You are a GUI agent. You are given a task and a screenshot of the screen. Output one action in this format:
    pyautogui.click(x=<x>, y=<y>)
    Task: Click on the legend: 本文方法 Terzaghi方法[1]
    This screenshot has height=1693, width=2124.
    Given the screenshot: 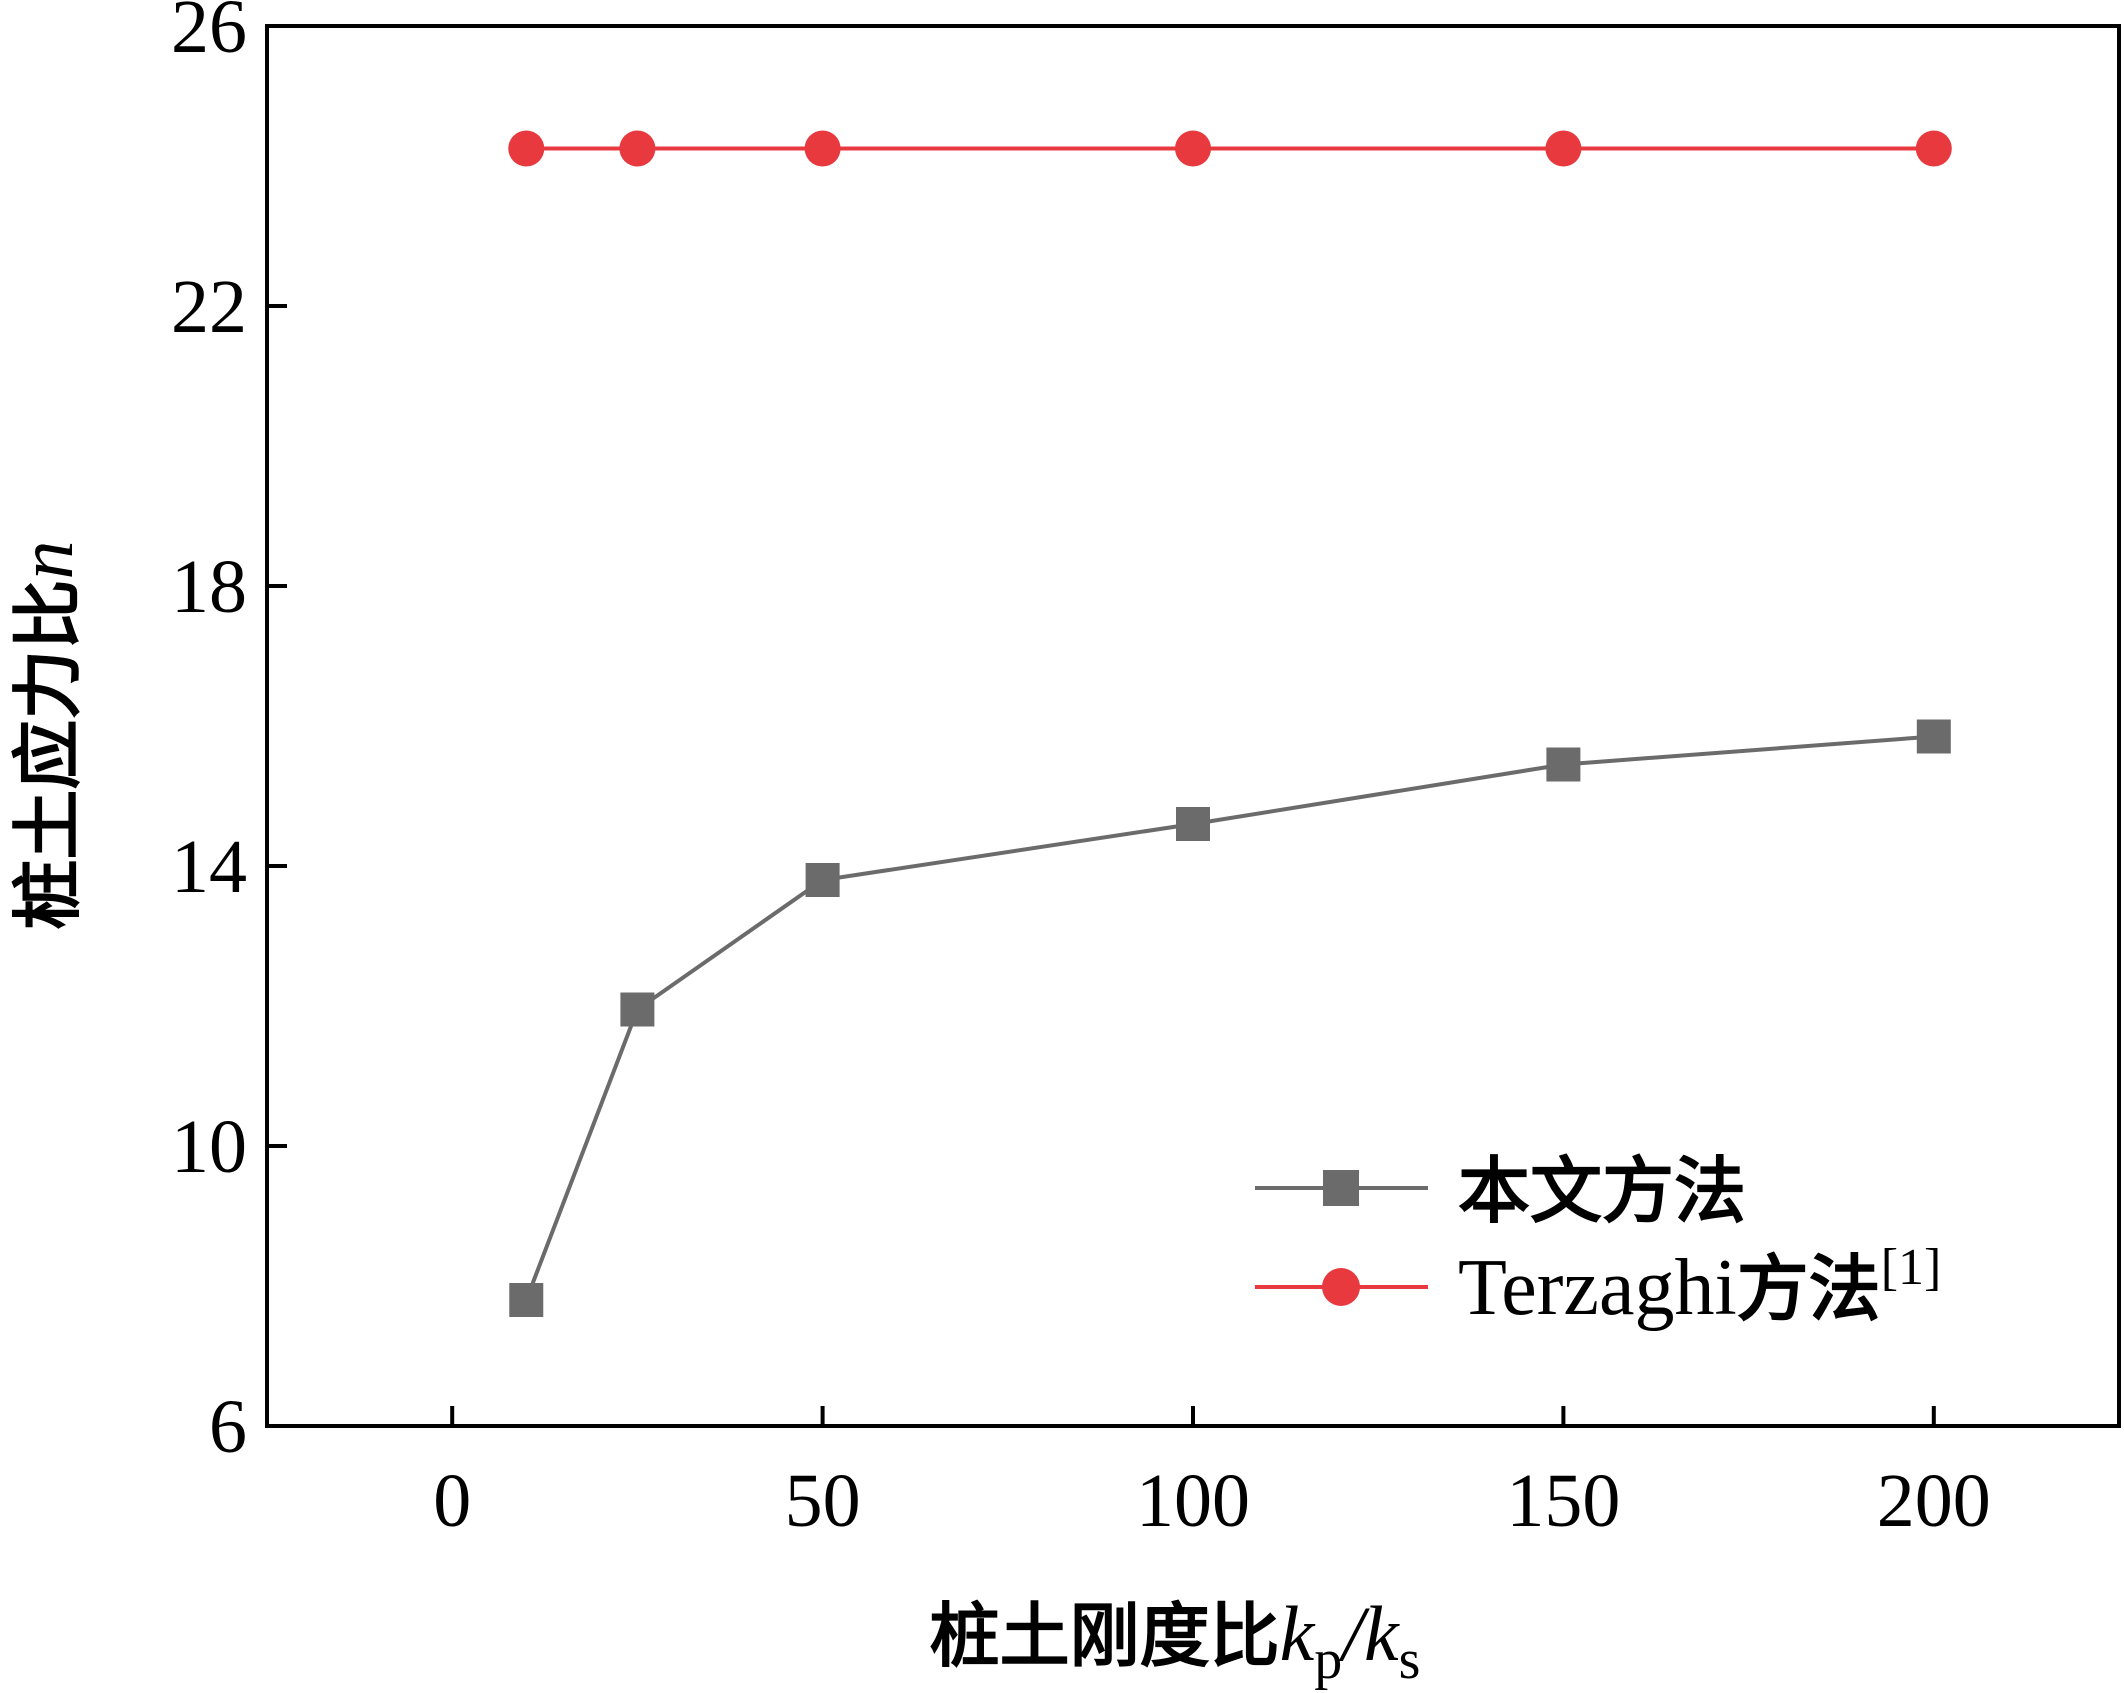 What is the action you would take?
    pyautogui.click(x=1598, y=1240)
    